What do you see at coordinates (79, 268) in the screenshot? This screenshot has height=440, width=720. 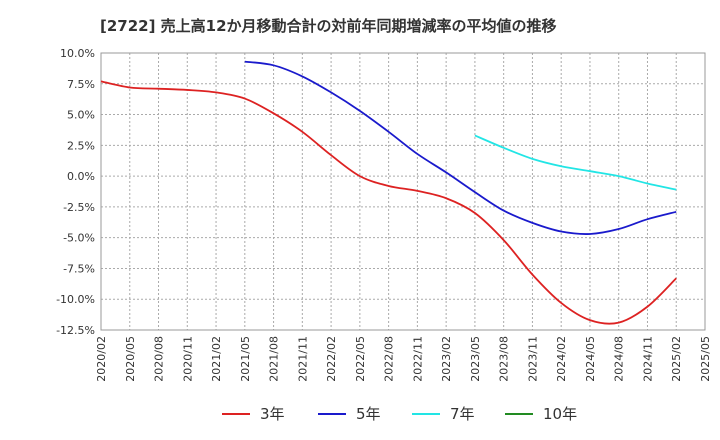 I see `y-tick-label: -7.5%` at bounding box center [79, 268].